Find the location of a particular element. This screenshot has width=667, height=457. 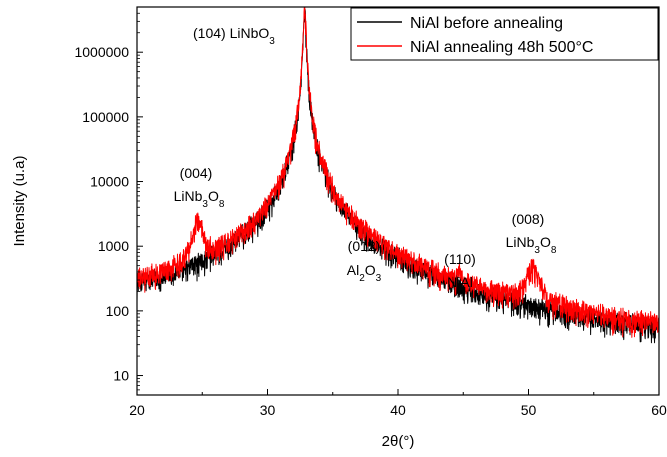

y-tick-label: 10000 is located at coordinates (109, 182).